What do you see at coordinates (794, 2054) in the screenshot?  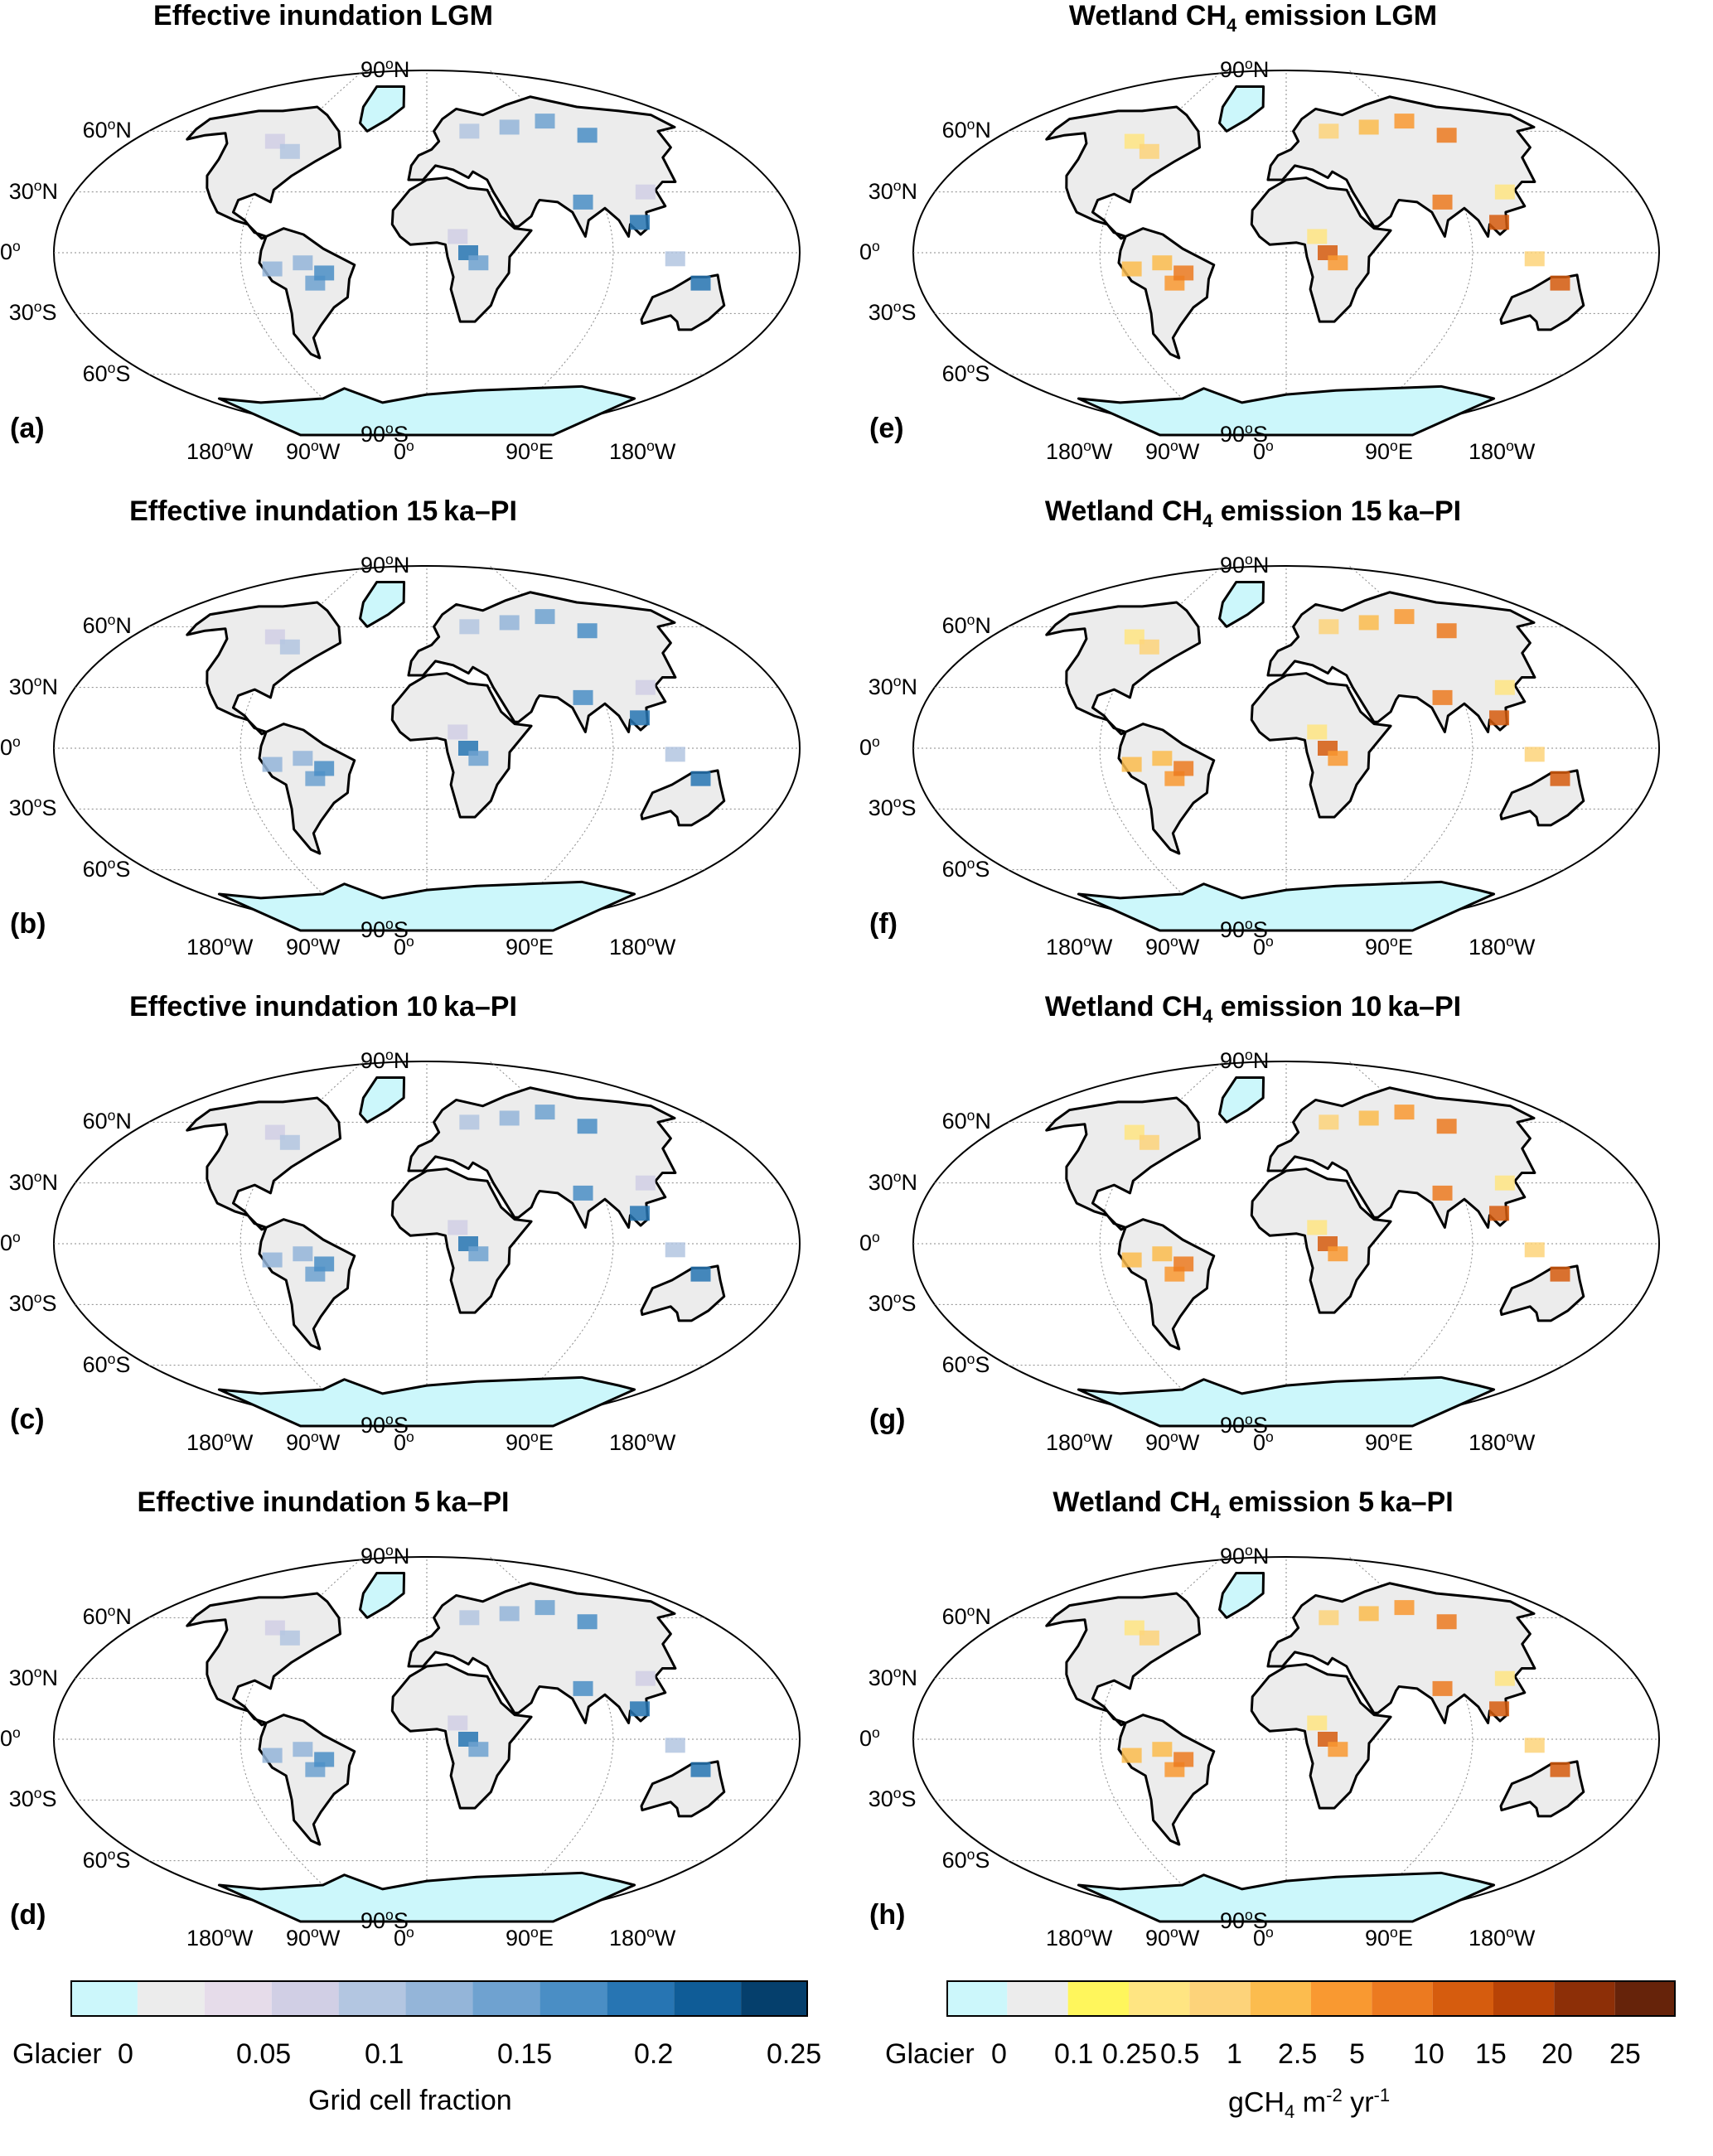 I see `colorbar-tick-label: 0.25` at bounding box center [794, 2054].